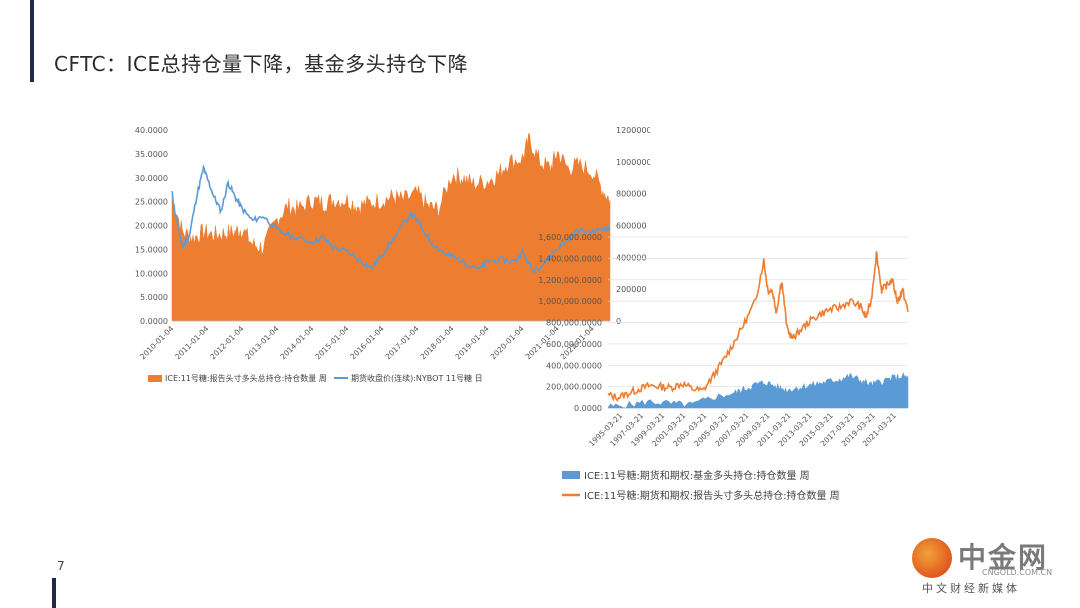 This screenshot has width=1080, height=608. Describe the element at coordinates (151, 202) in the screenshot. I see `left-axis-tick-label: 25.0000` at that location.